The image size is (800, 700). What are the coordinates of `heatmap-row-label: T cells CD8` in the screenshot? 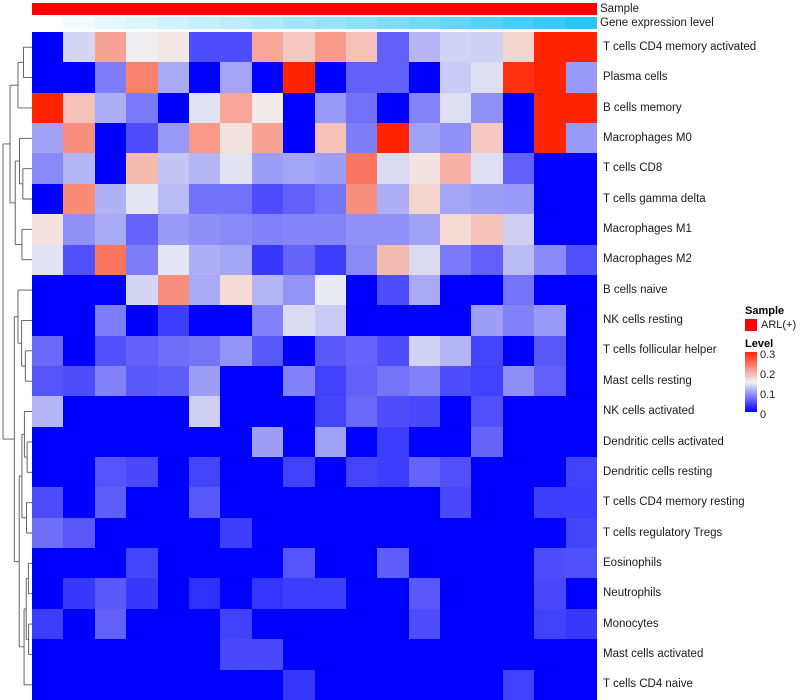 It's located at (633, 168).